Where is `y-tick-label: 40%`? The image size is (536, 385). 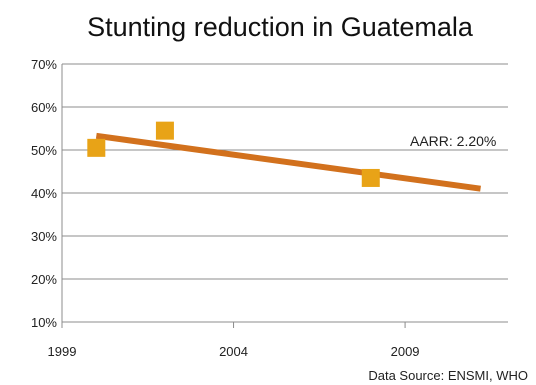 y-tick-label: 40% is located at coordinates (44, 193).